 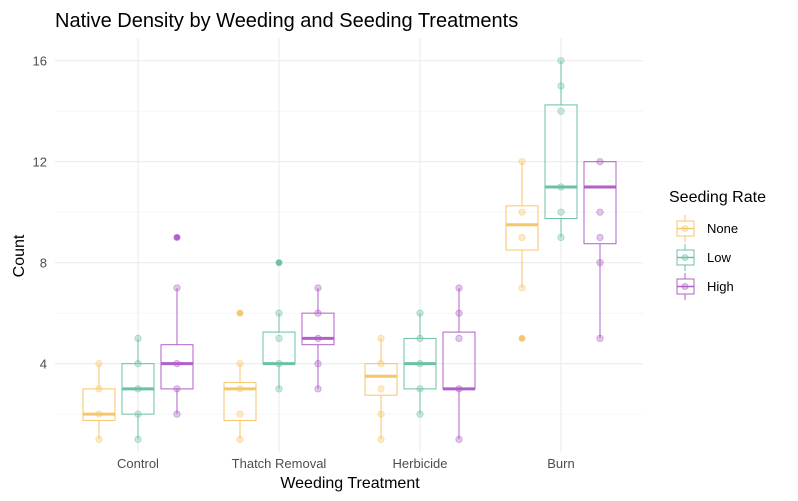 What do you see at coordinates (719, 257) in the screenshot?
I see `legend-label: Low` at bounding box center [719, 257].